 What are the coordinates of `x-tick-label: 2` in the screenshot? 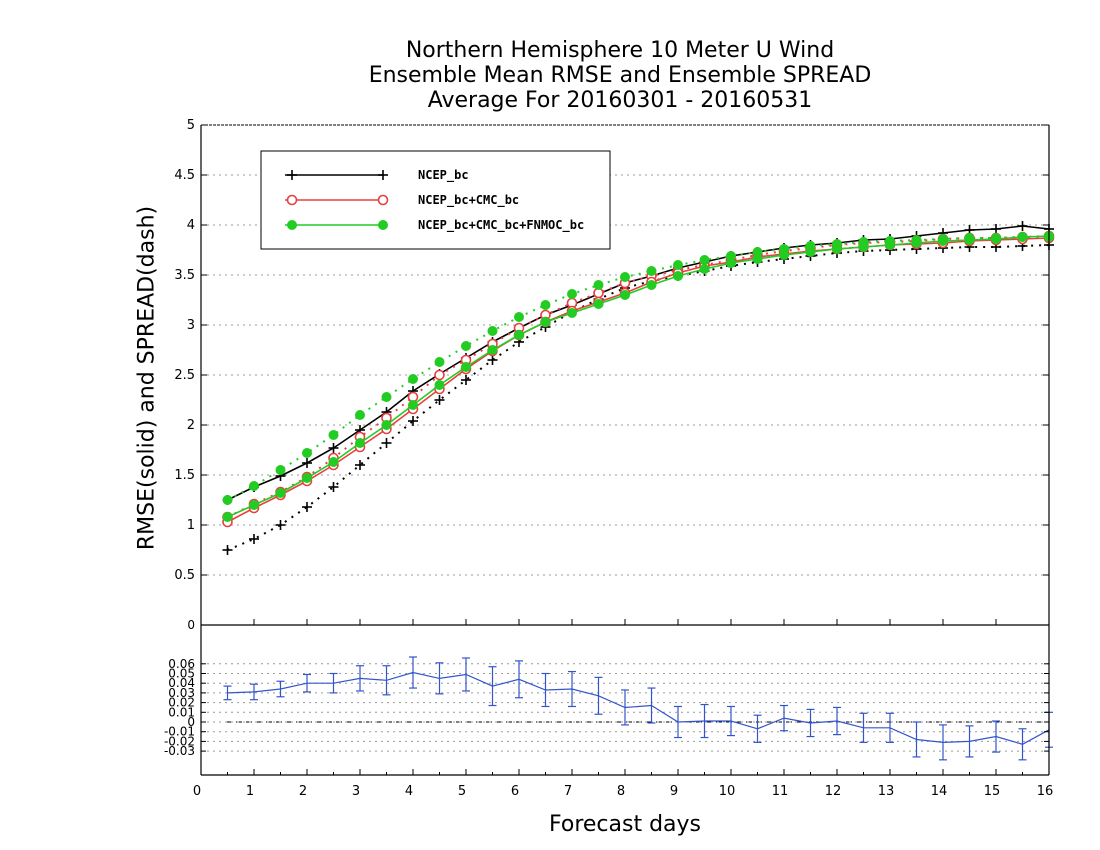 It's located at (303, 791).